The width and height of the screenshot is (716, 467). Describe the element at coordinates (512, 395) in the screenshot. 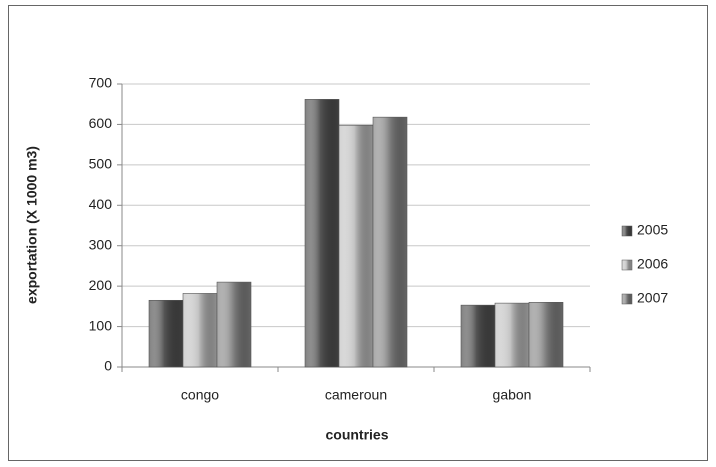

I see `x-tick-label: gabon` at that location.